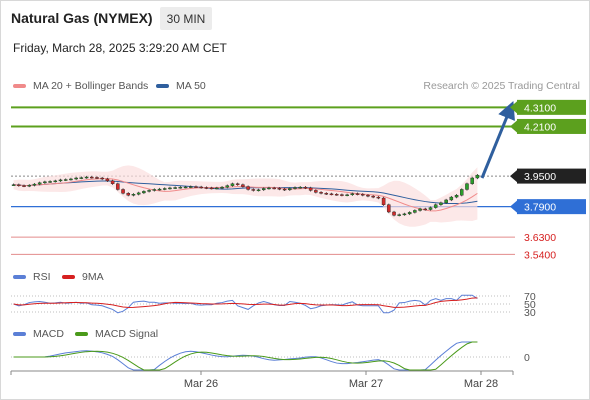  Describe the element at coordinates (48, 334) in the screenshot. I see `legend-macd-label: MACD` at that location.